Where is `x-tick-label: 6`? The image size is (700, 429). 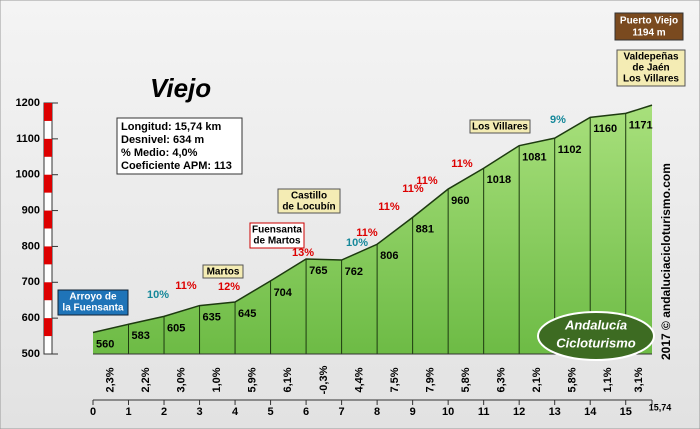 x-tick-label: 6 is located at coordinates (306, 412).